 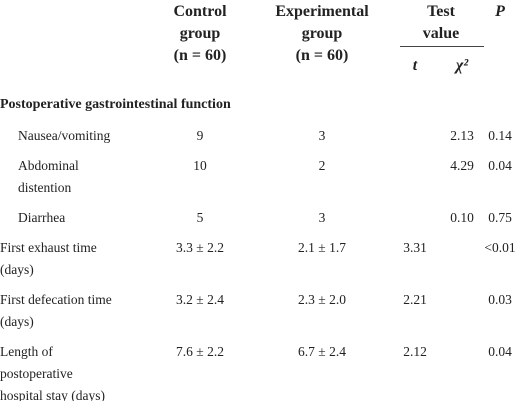 What do you see at coordinates (500, 217) in the screenshot?
I see `cell: 0.75` at bounding box center [500, 217].